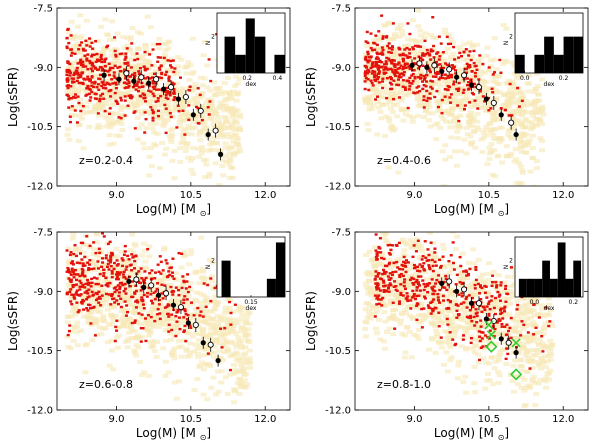 Image resolution: width=600 pixels, height=443 pixels. I want to click on y-tick-label: -9.0, so click(43, 68).